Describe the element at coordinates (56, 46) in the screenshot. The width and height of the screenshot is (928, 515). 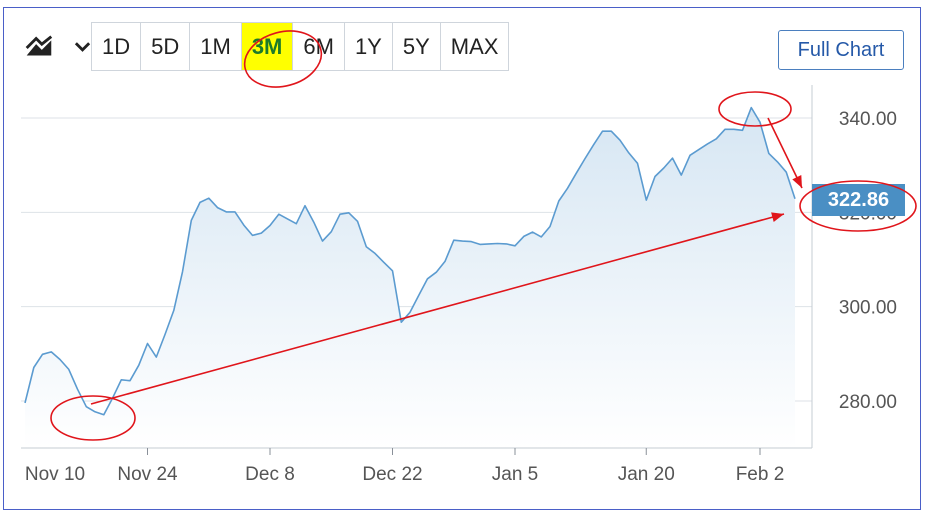
I see `chart-type-selector` at that location.